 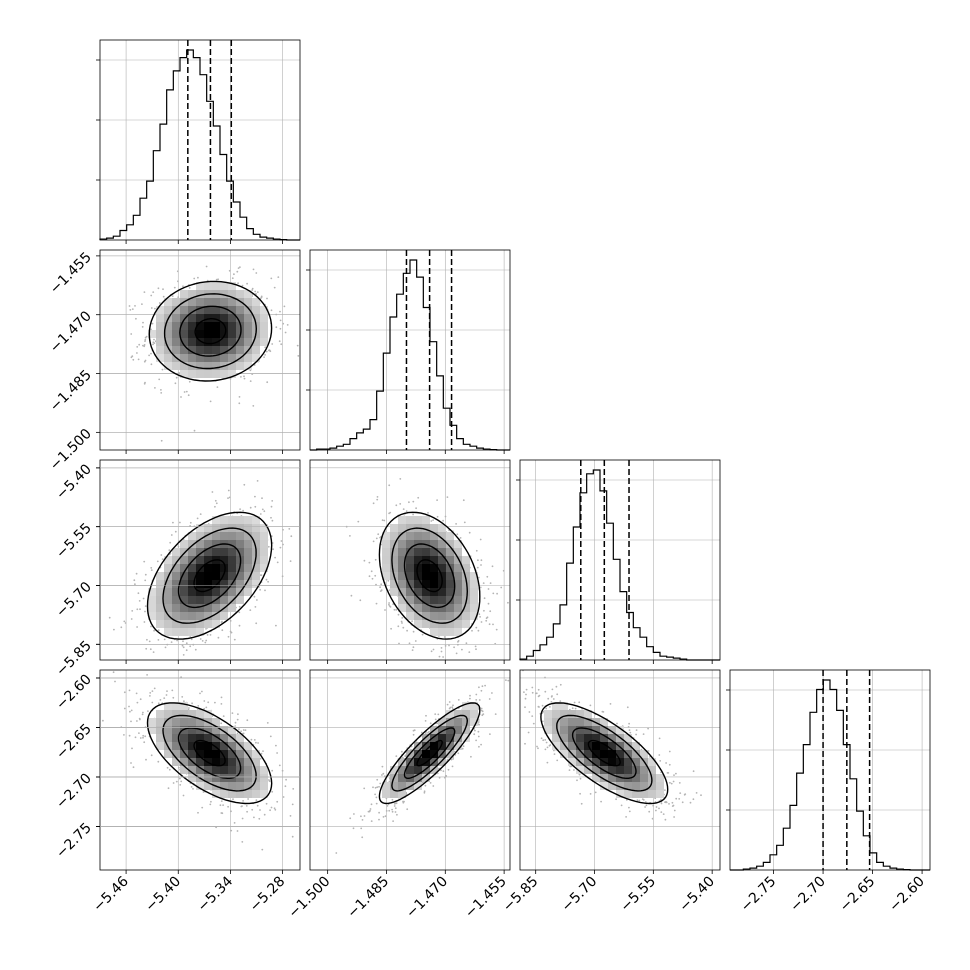 What do you see at coordinates (74, 541) in the screenshot?
I see `y-tick-label: −5.55` at bounding box center [74, 541].